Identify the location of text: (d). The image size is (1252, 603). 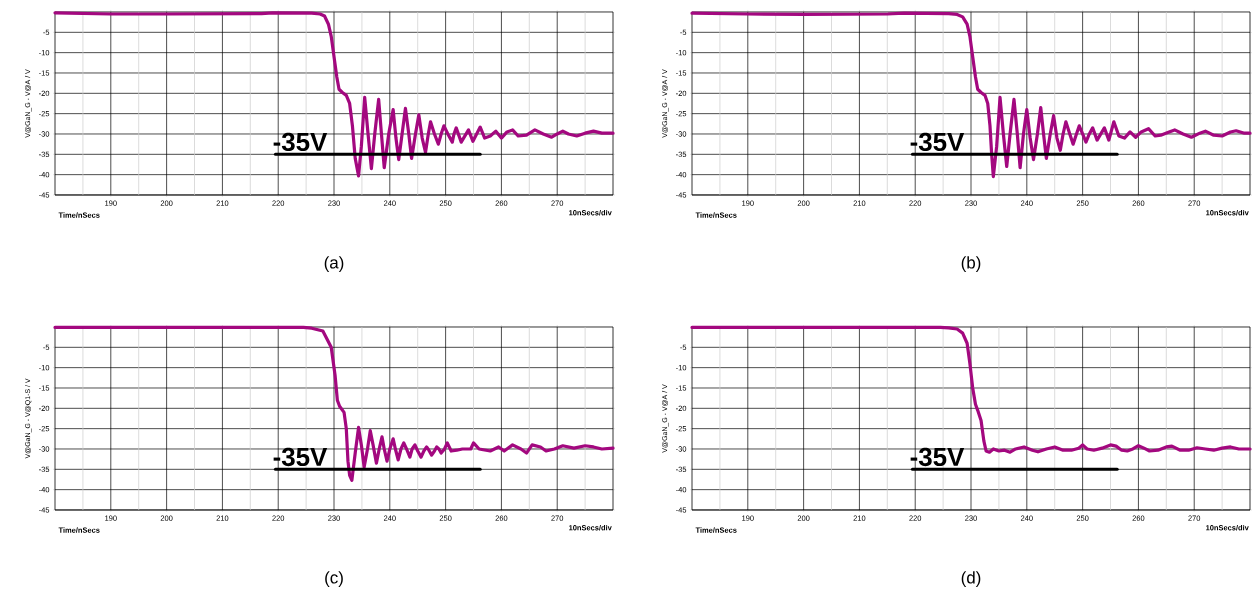
(971, 579).